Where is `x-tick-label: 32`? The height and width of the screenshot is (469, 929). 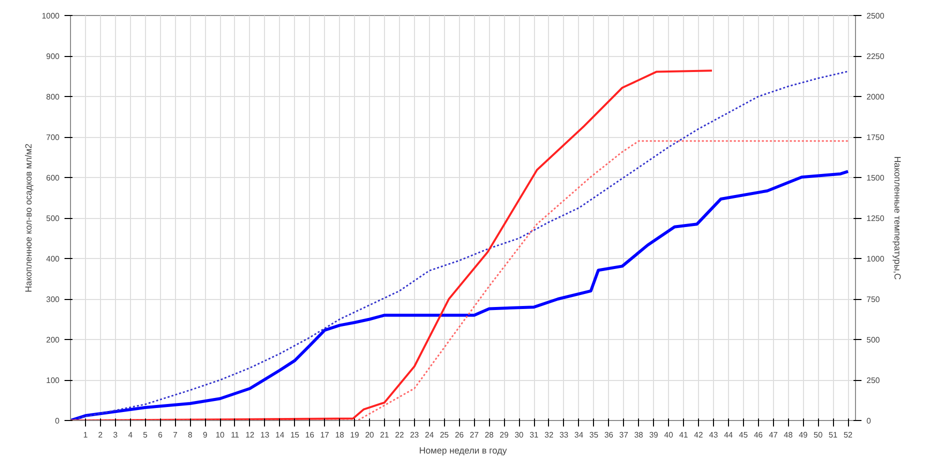 x-tick-label: 32 is located at coordinates (549, 435).